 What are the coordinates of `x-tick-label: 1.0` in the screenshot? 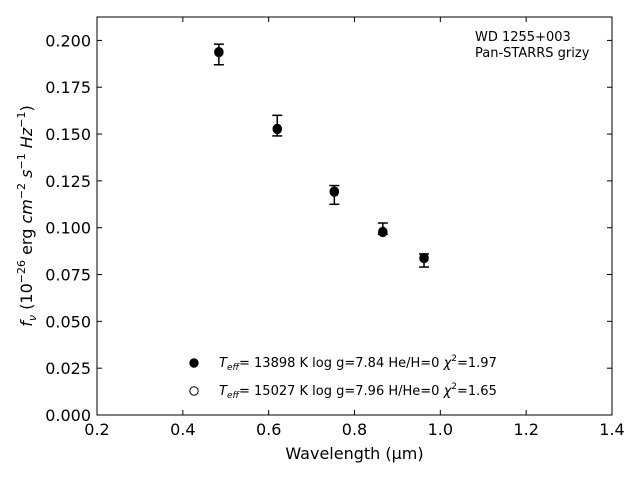 It's located at (440, 429).